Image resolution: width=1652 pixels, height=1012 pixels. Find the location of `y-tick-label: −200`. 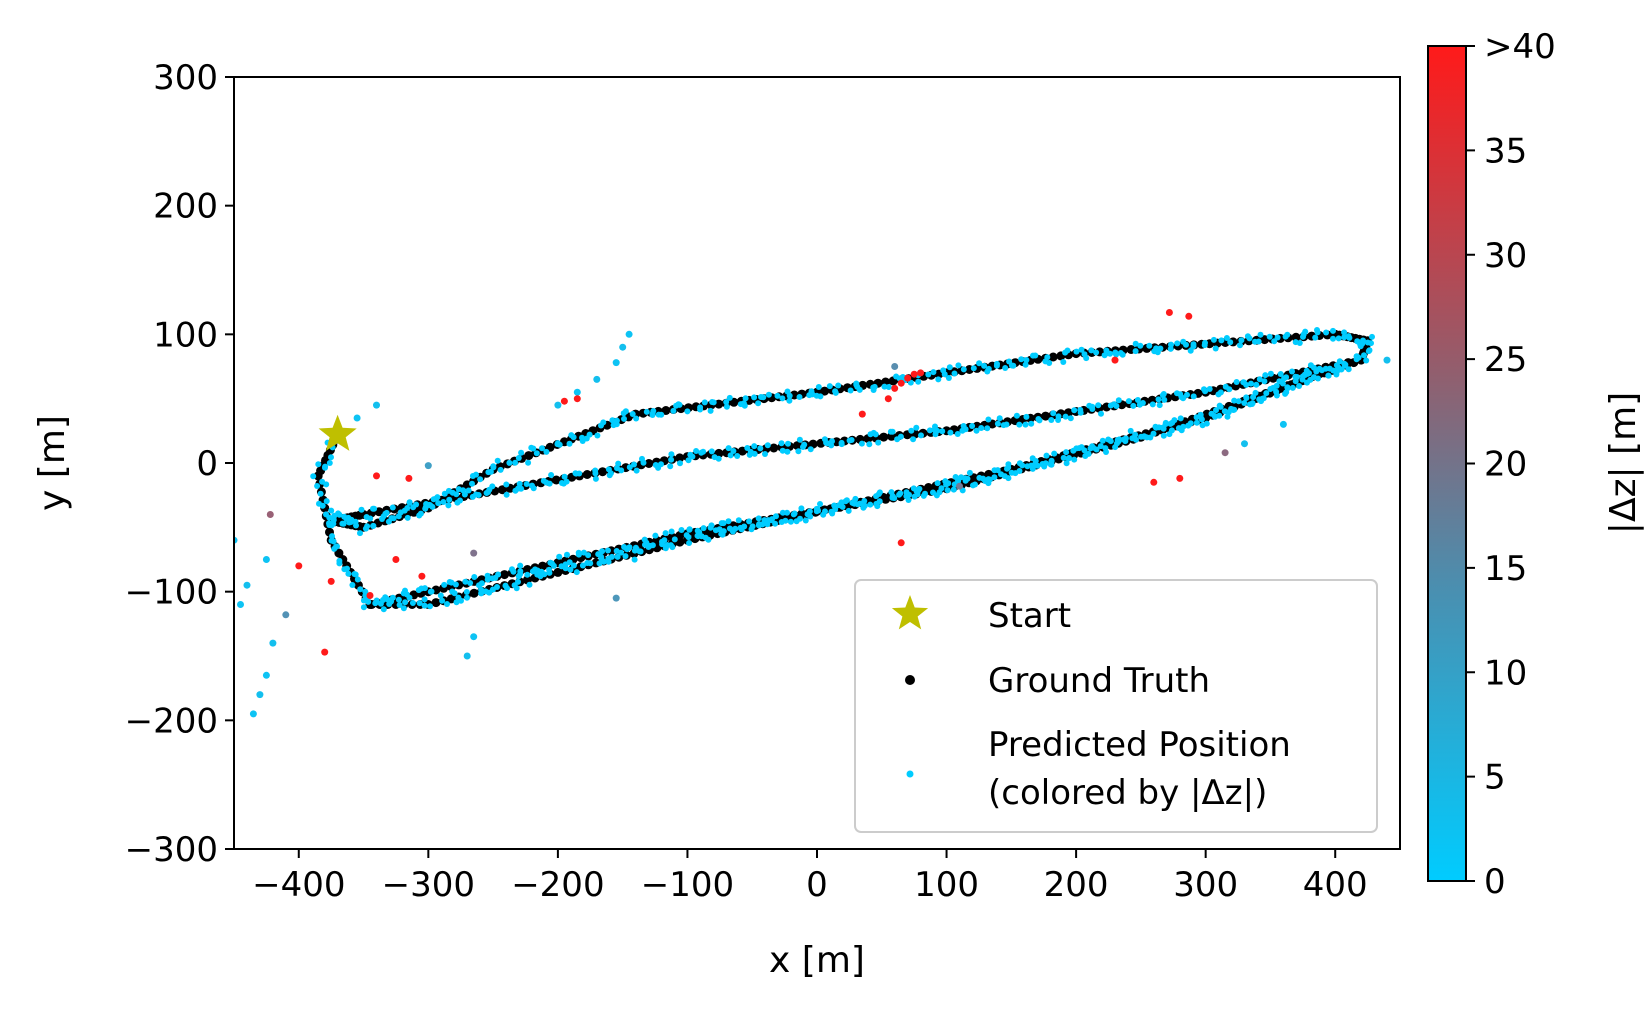

y-tick-label: −200 is located at coordinates (171, 721).